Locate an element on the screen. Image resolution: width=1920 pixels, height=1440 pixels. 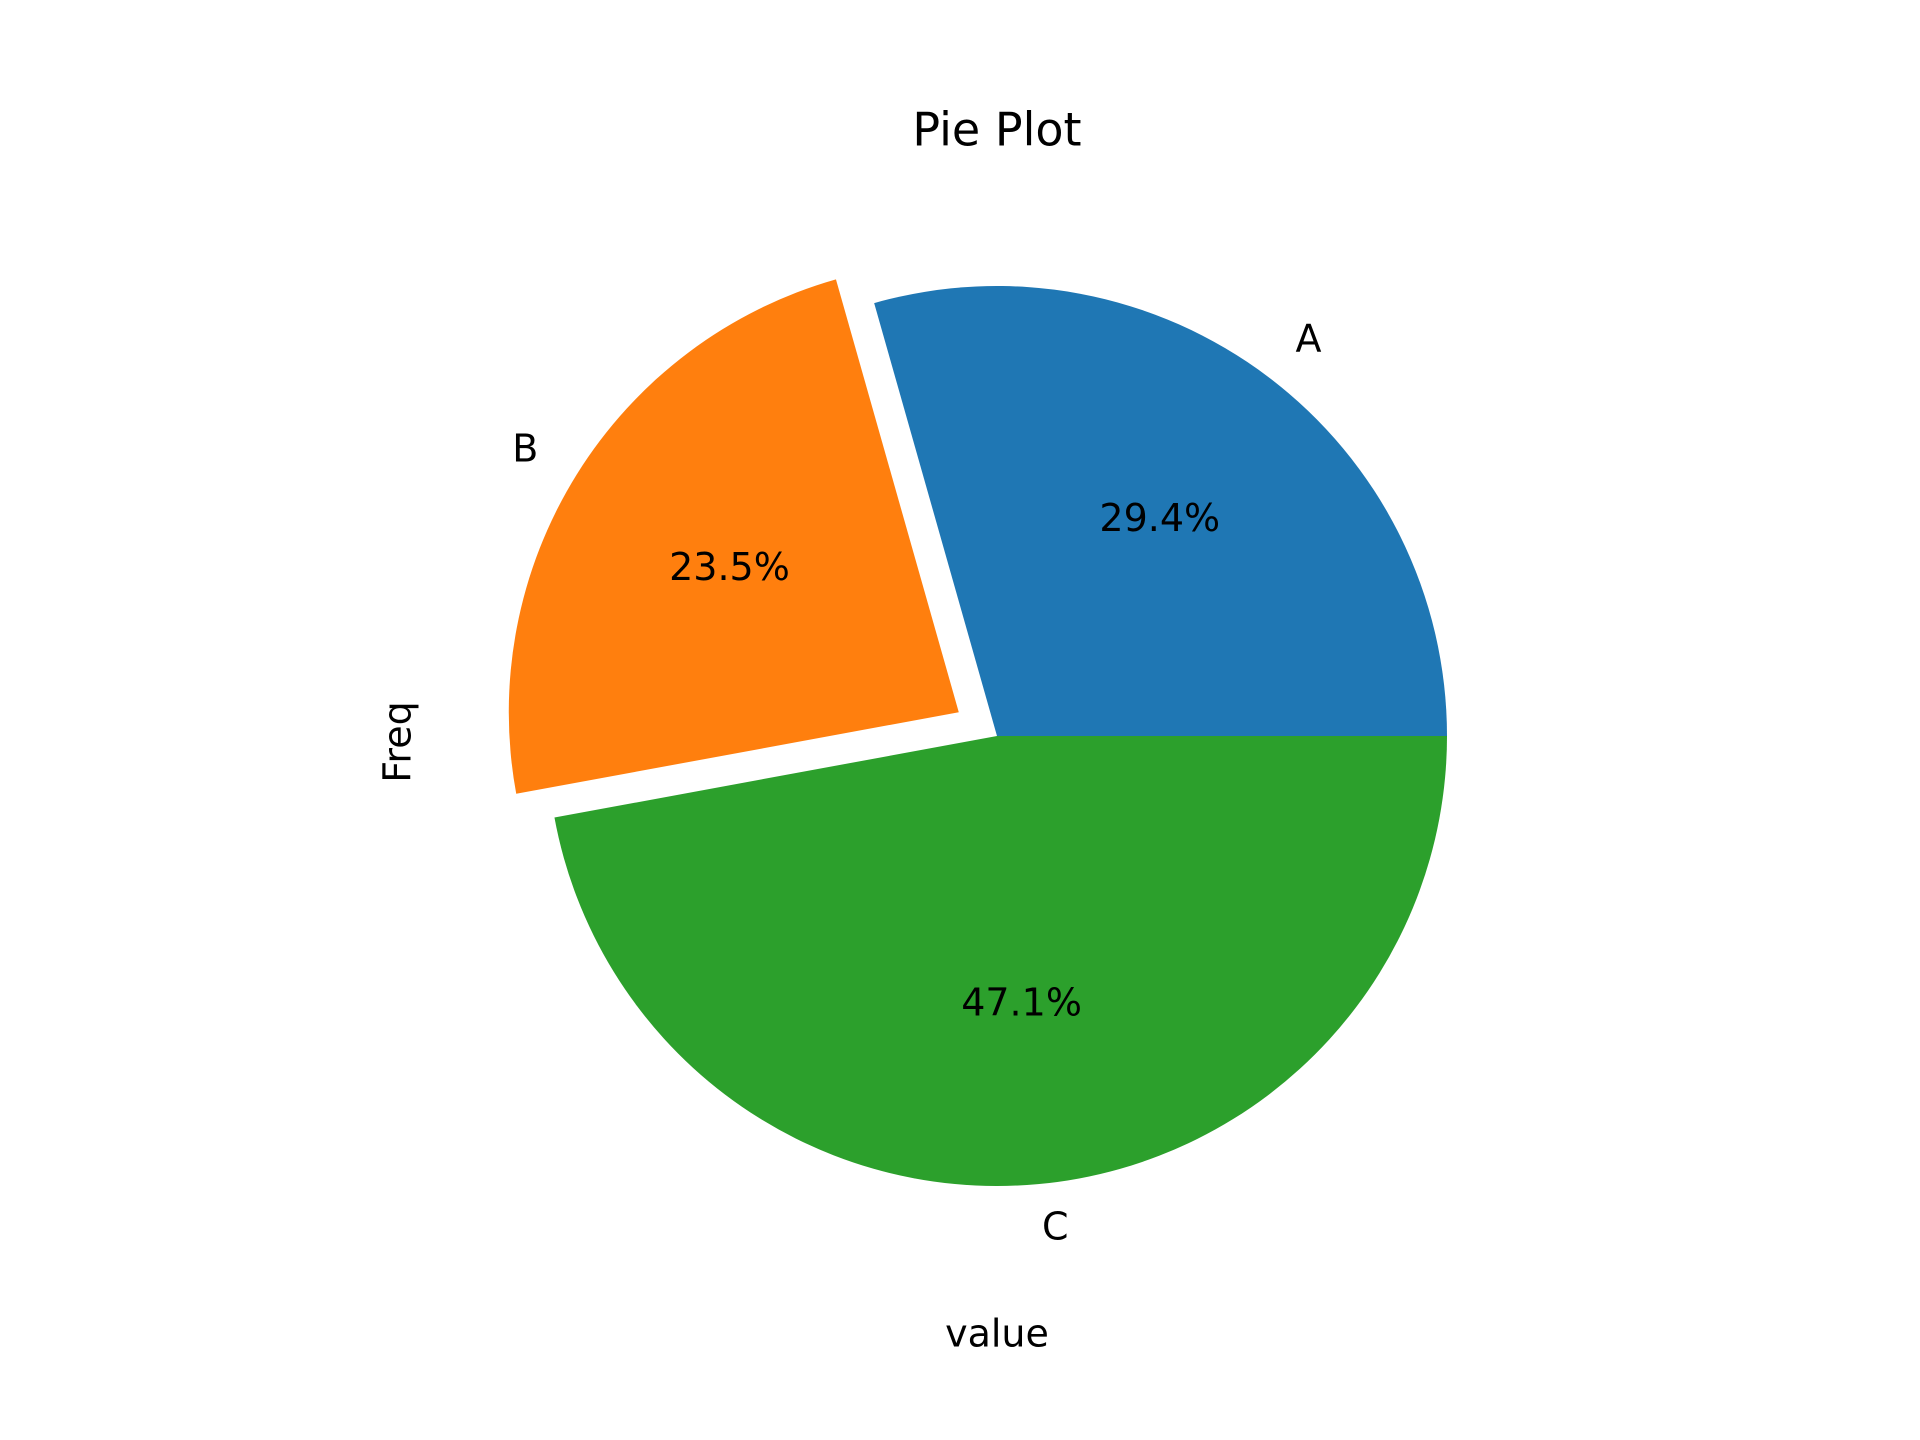
slice-label: B is located at coordinates (525, 448).